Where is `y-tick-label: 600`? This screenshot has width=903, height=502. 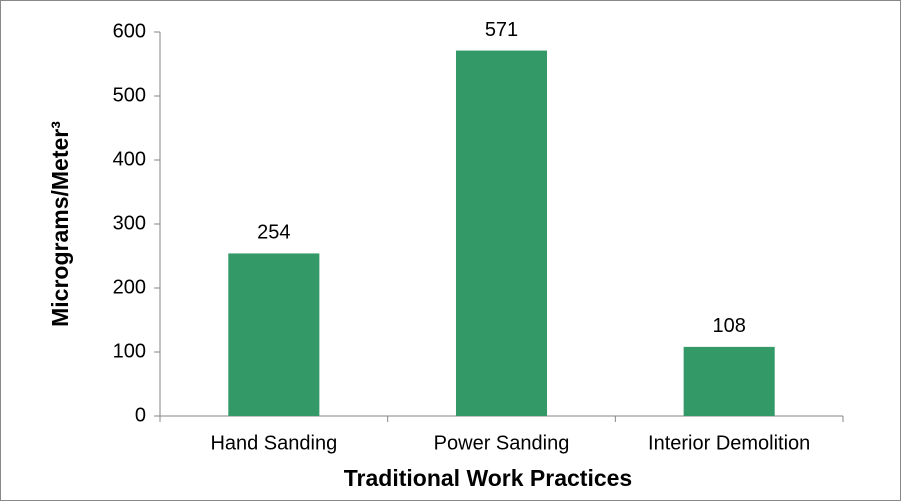
y-tick-label: 600 is located at coordinates (129, 31).